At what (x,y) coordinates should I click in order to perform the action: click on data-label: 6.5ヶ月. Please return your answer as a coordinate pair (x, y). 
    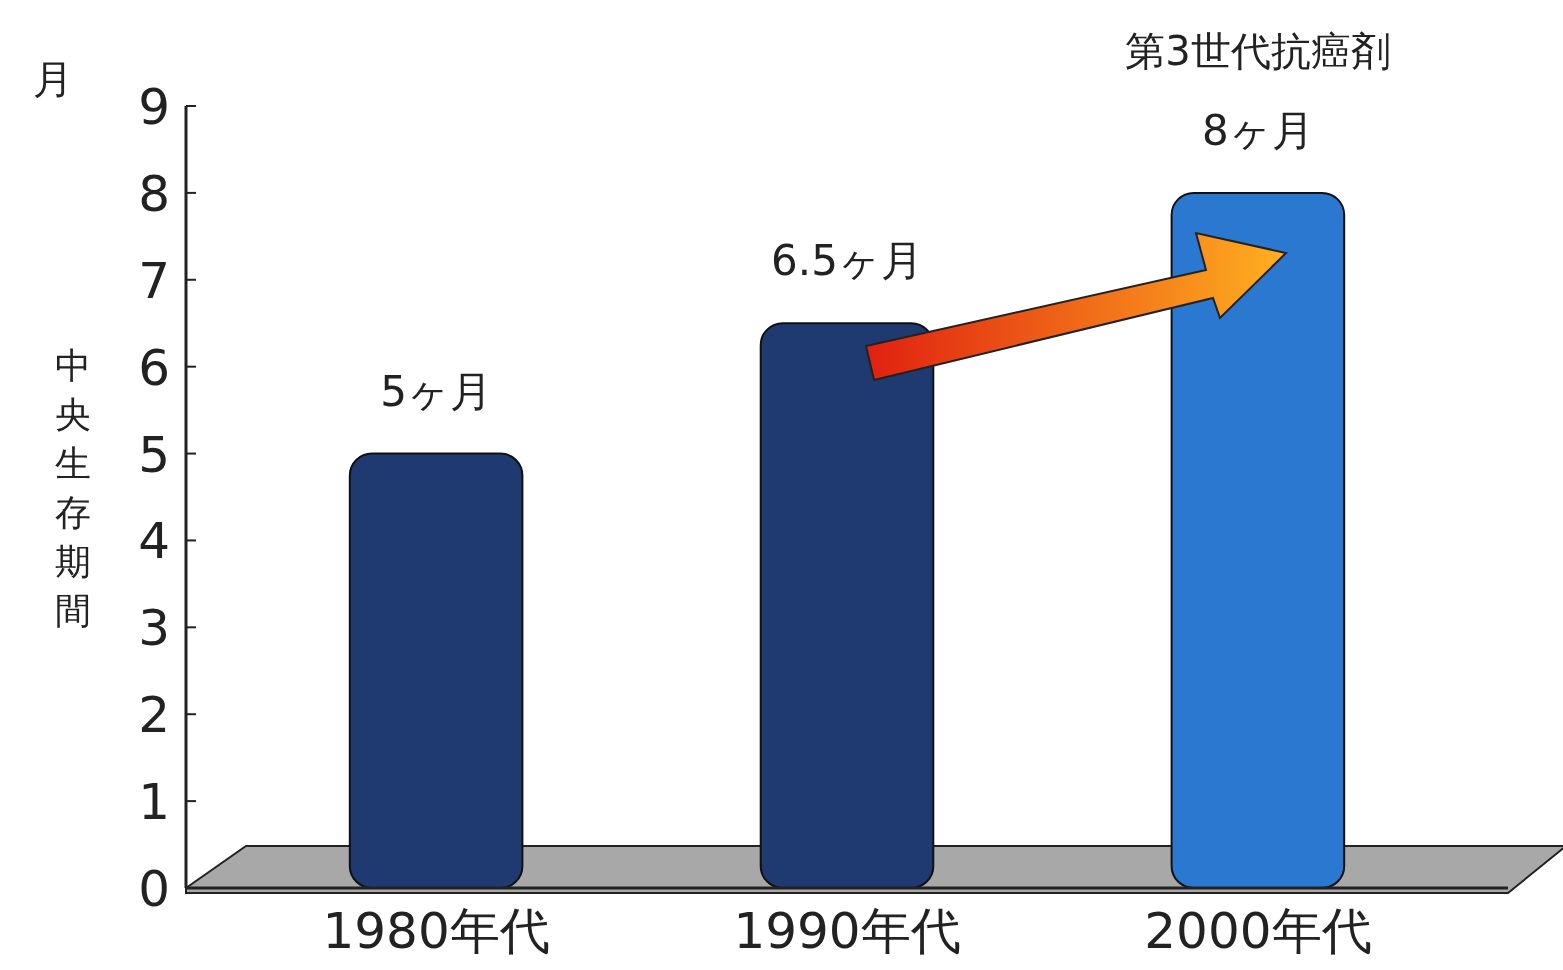
    Looking at the image, I should click on (847, 261).